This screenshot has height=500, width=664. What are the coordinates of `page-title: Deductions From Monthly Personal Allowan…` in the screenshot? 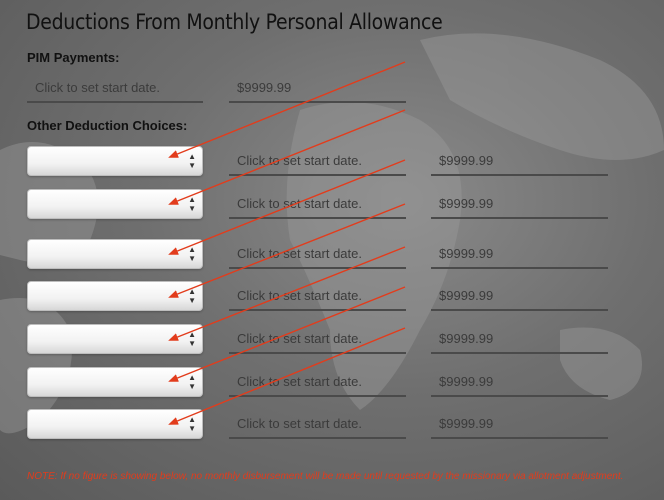 It's located at (234, 22).